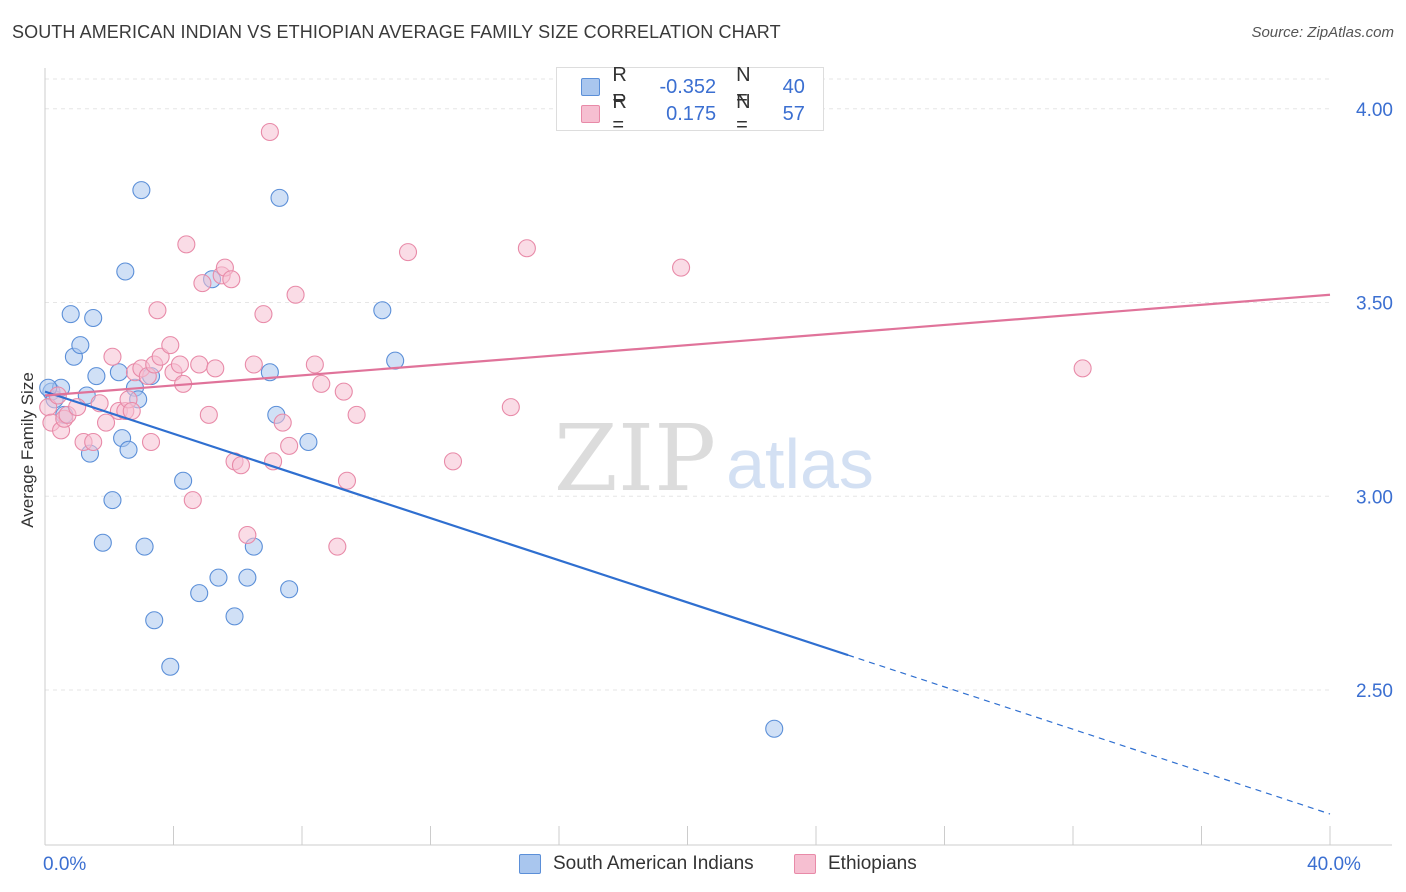  I want to click on legend-item-ethiopians: Ethiopians, so click(855, 864).